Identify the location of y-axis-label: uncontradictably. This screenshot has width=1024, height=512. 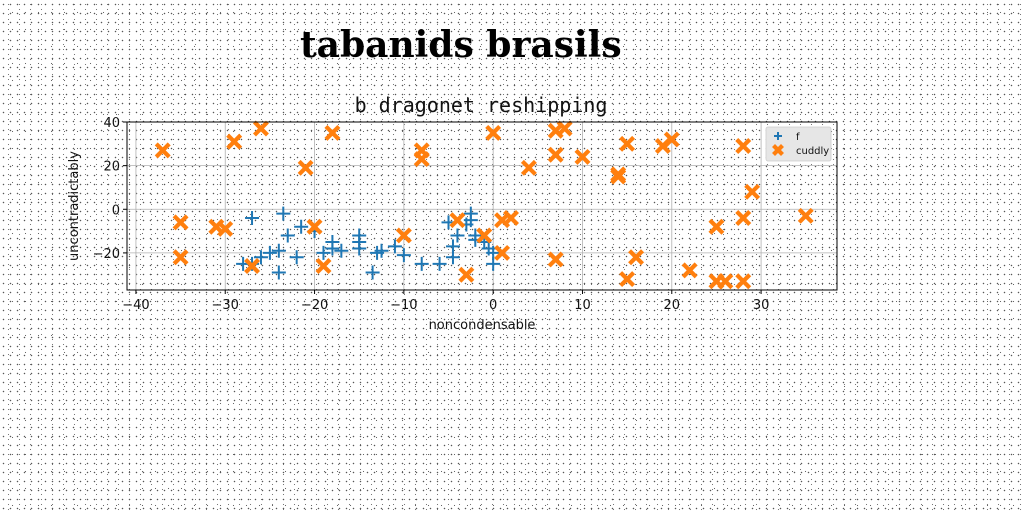
(74, 206).